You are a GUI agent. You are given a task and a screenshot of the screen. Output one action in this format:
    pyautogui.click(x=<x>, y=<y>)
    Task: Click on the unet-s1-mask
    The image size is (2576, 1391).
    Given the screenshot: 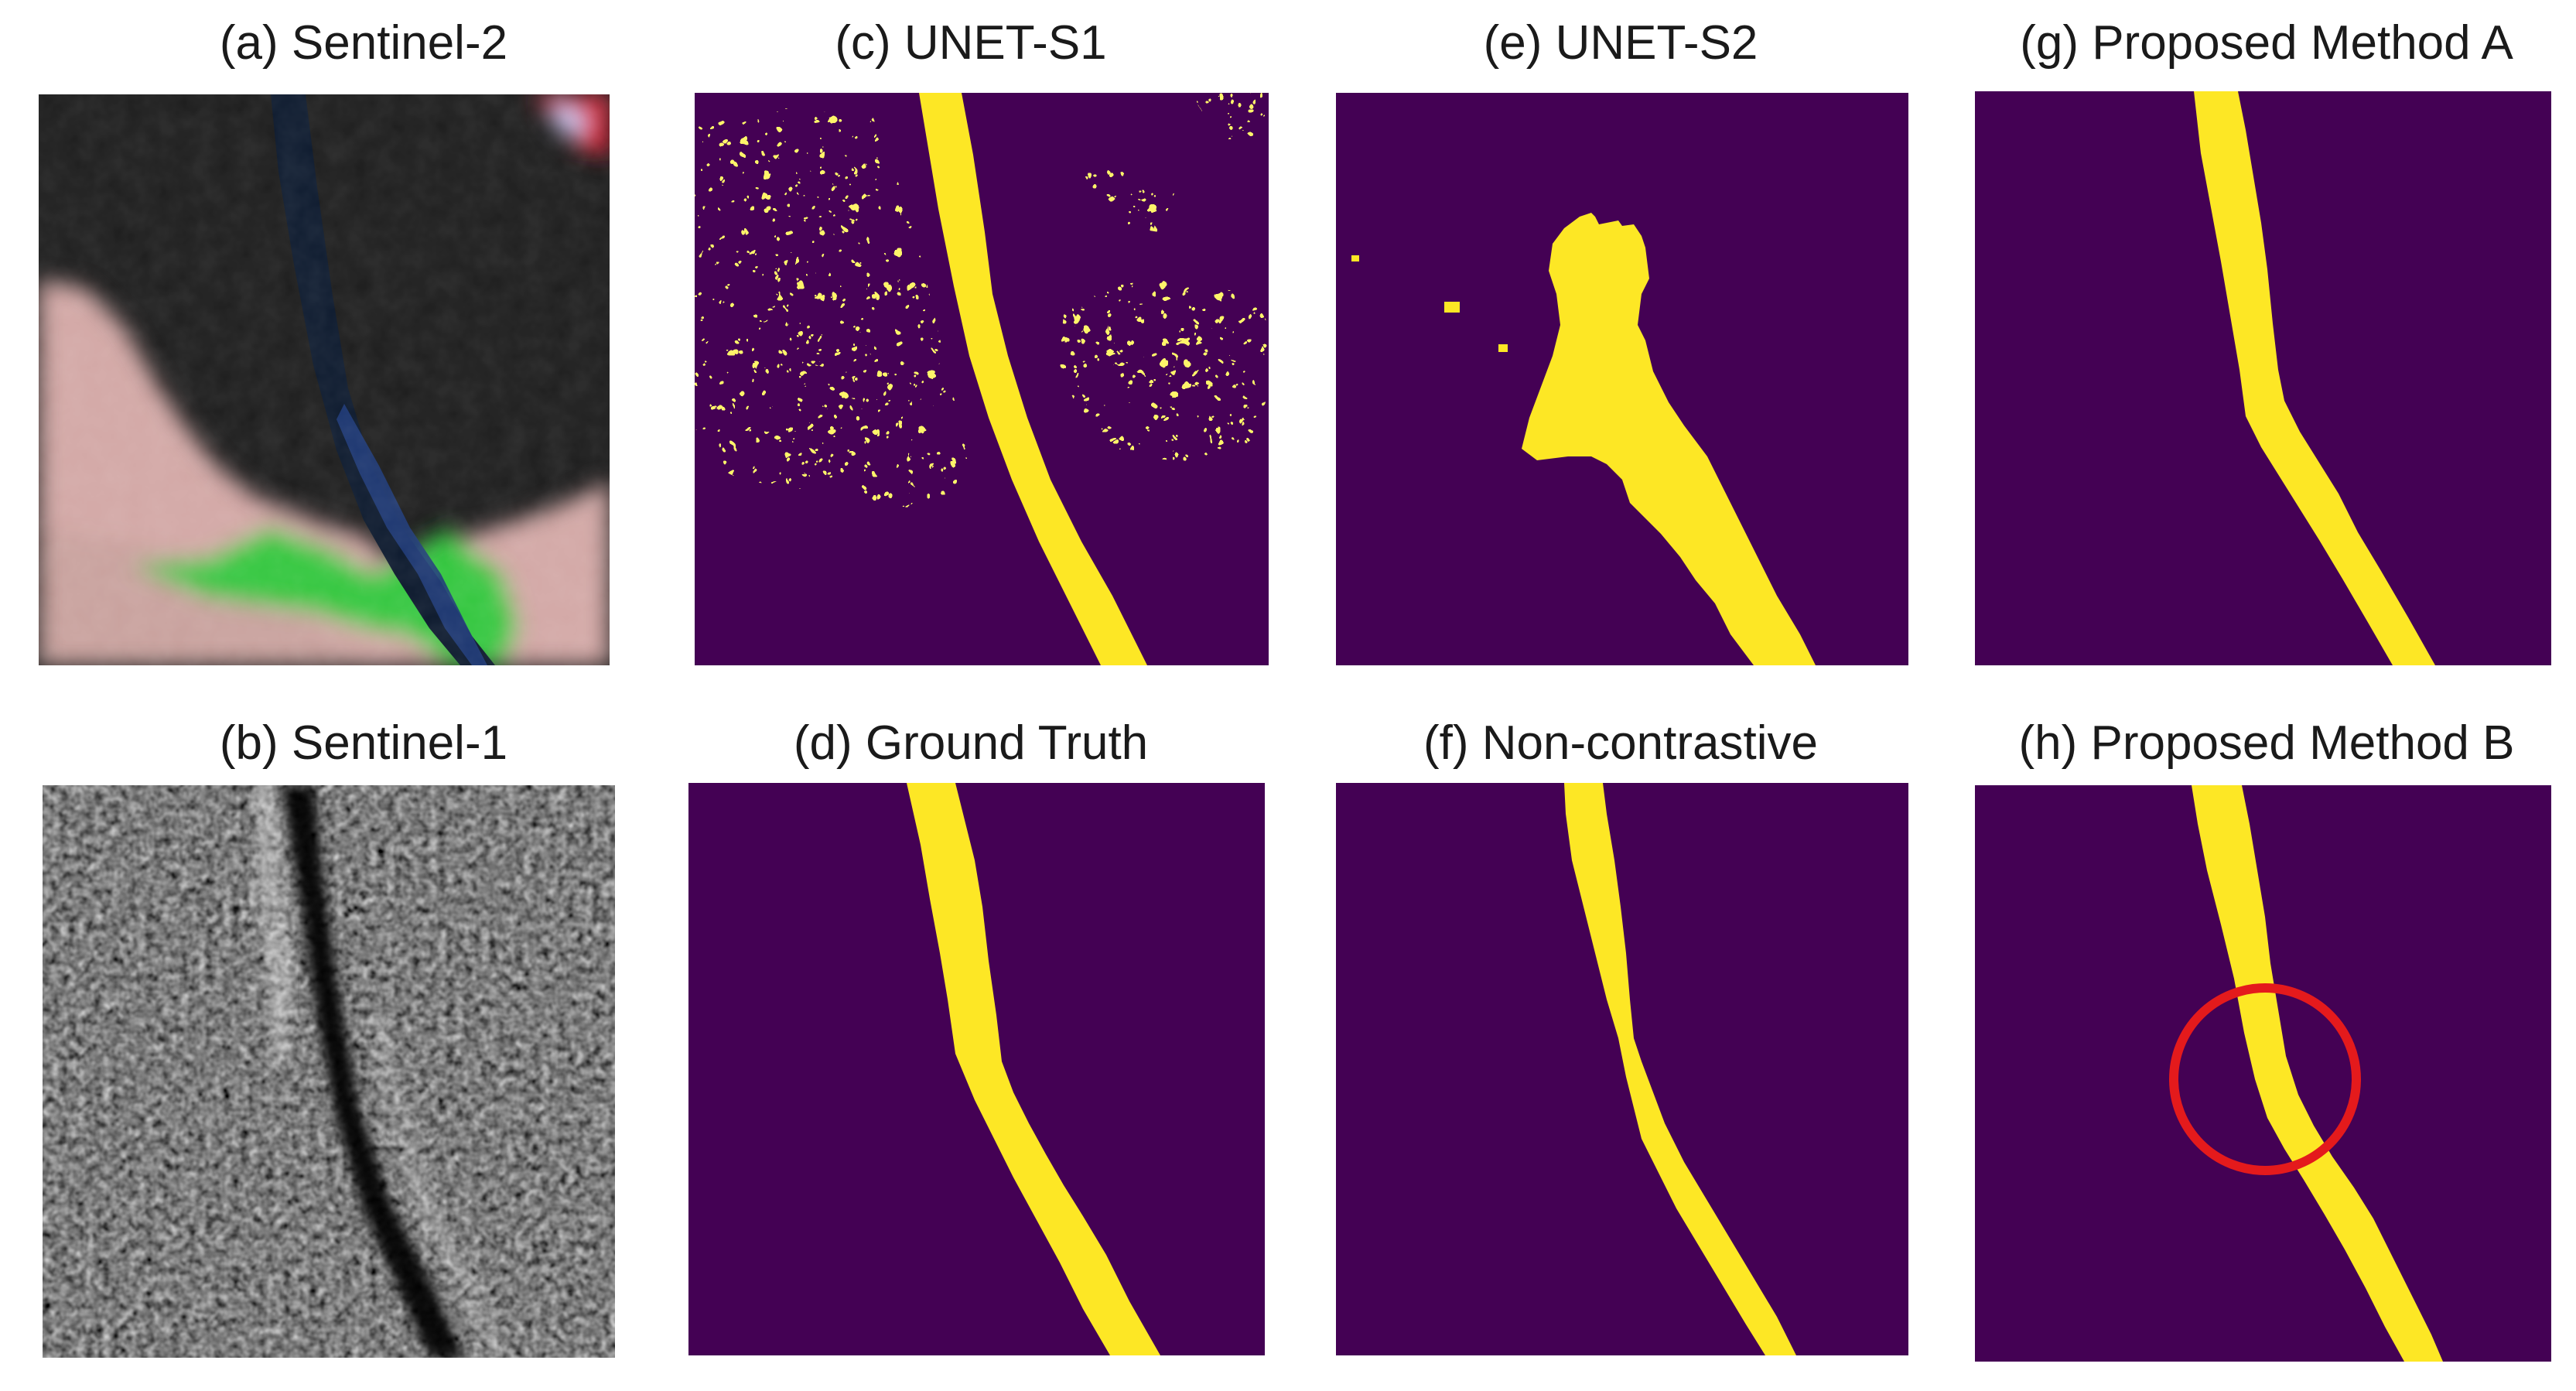 What is the action you would take?
    pyautogui.click(x=982, y=379)
    